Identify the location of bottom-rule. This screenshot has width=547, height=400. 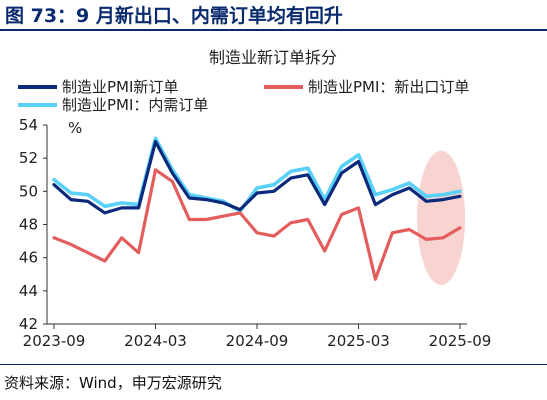
(273, 364).